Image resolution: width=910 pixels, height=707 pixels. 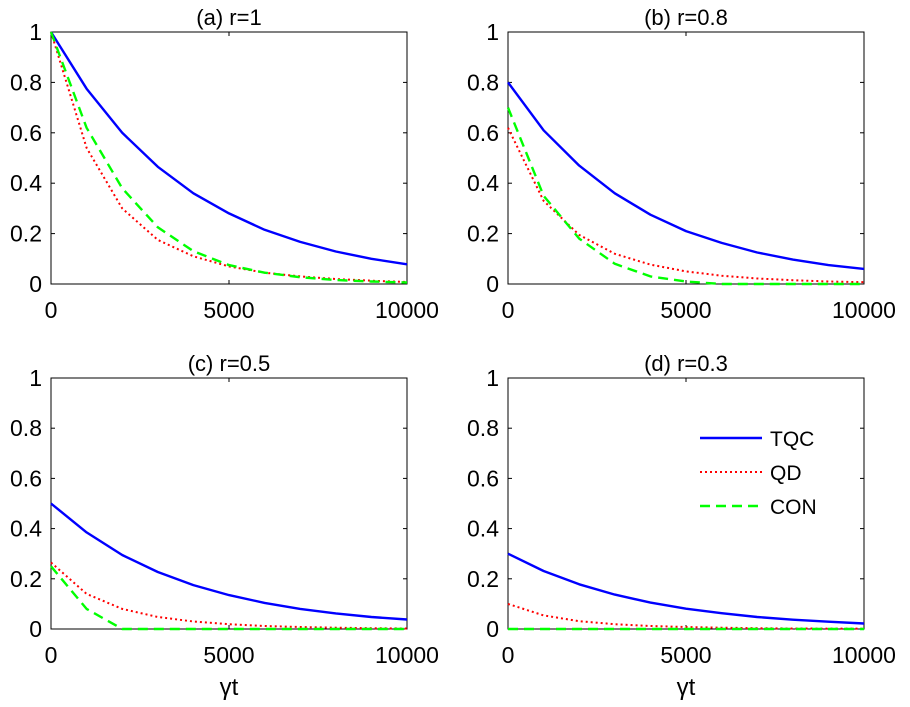 I want to click on panel-title: (b) r=0.8, so click(x=686, y=17).